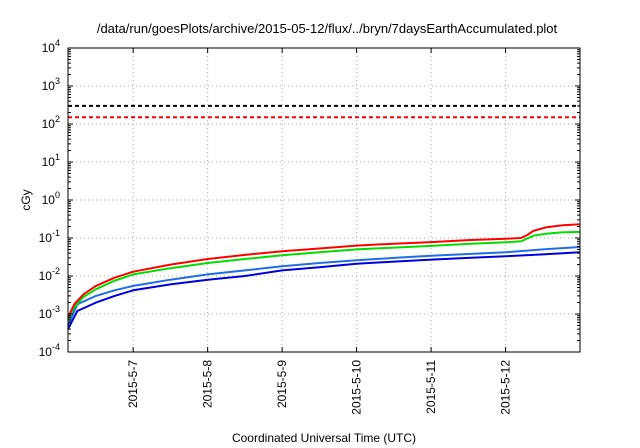  What do you see at coordinates (51, 160) in the screenshot?
I see `y-tick-label: 10¹` at bounding box center [51, 160].